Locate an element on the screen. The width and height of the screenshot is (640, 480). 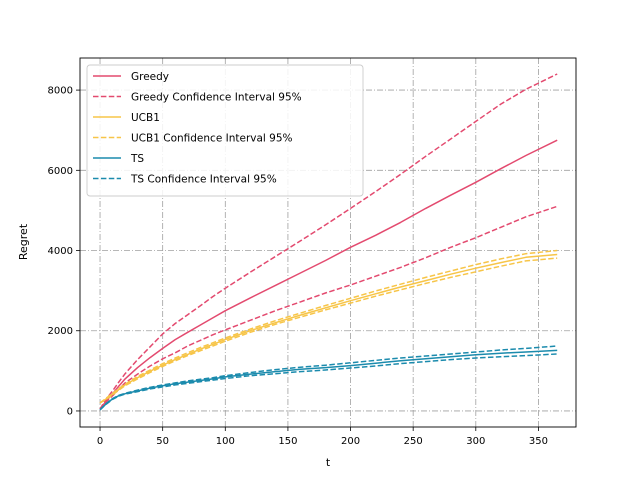
x-tick-label: 100 is located at coordinates (225, 441).